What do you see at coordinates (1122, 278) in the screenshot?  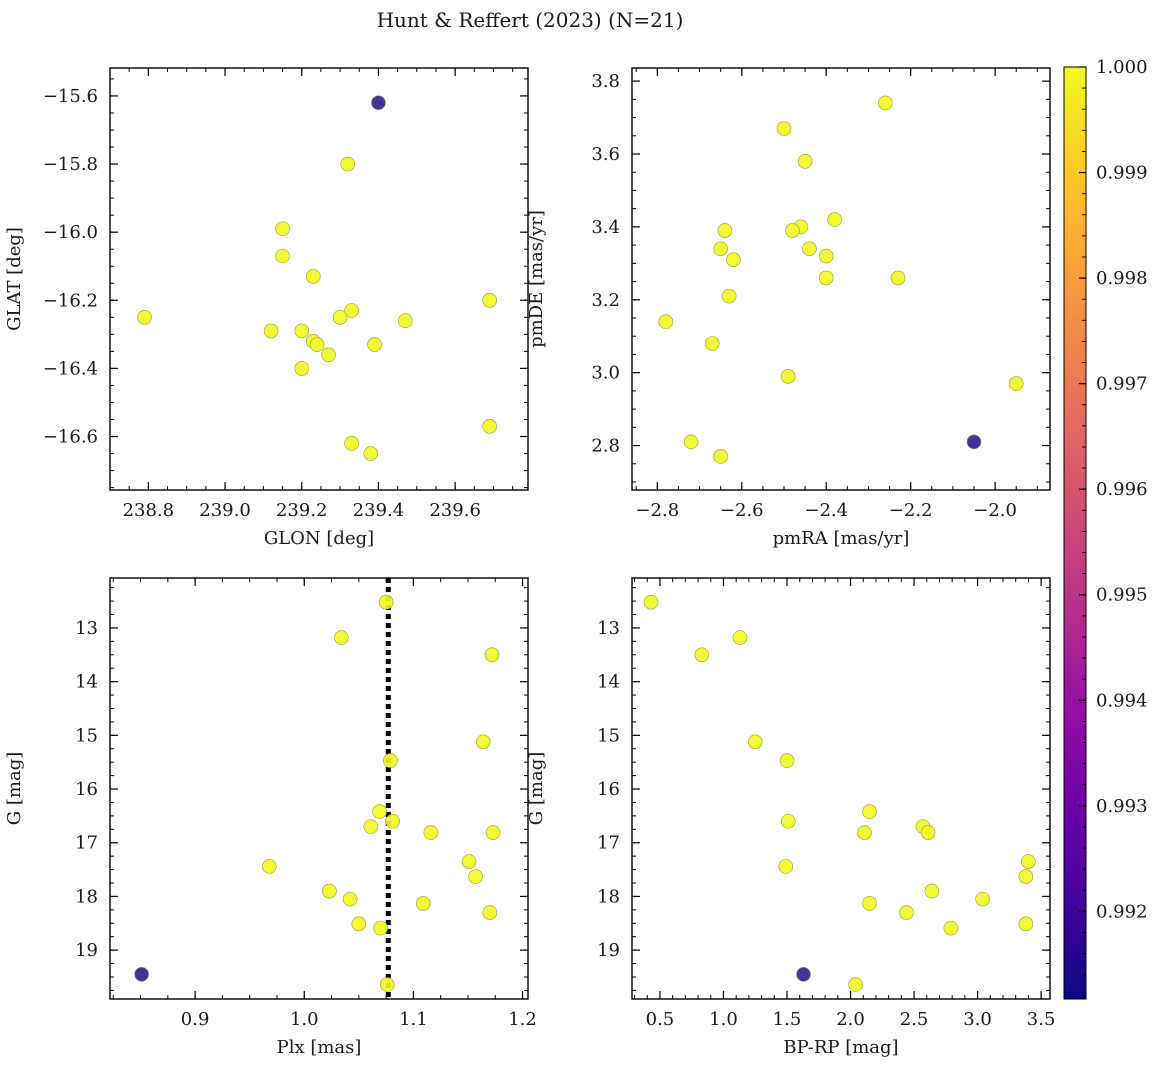 I see `colorbar-tick-label: 0.998` at bounding box center [1122, 278].